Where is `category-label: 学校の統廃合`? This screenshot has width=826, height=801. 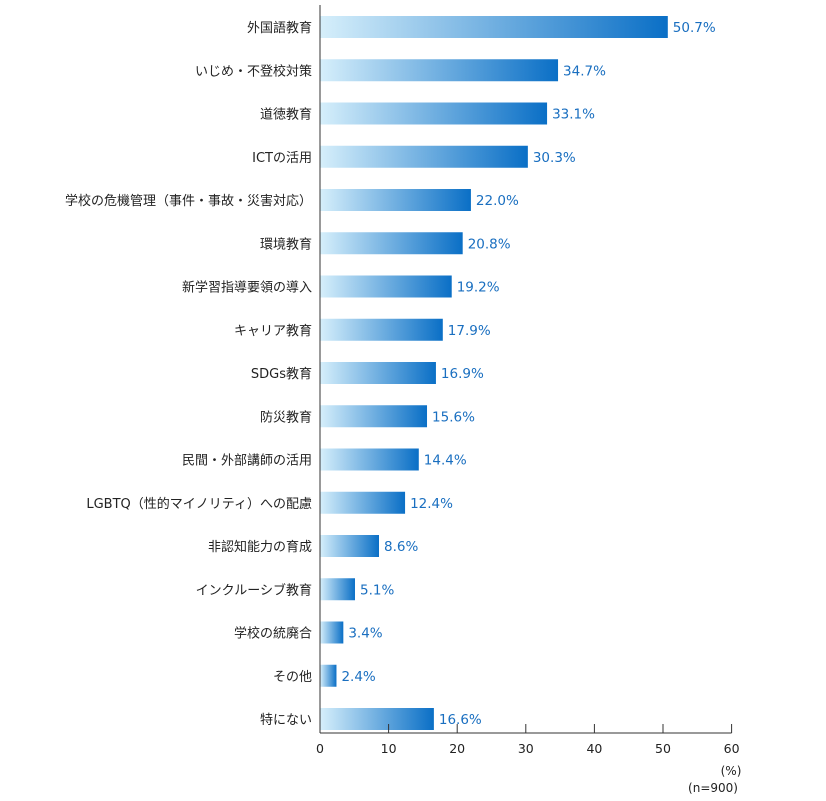
category-label: 学校の統廃合 is located at coordinates (273, 634).